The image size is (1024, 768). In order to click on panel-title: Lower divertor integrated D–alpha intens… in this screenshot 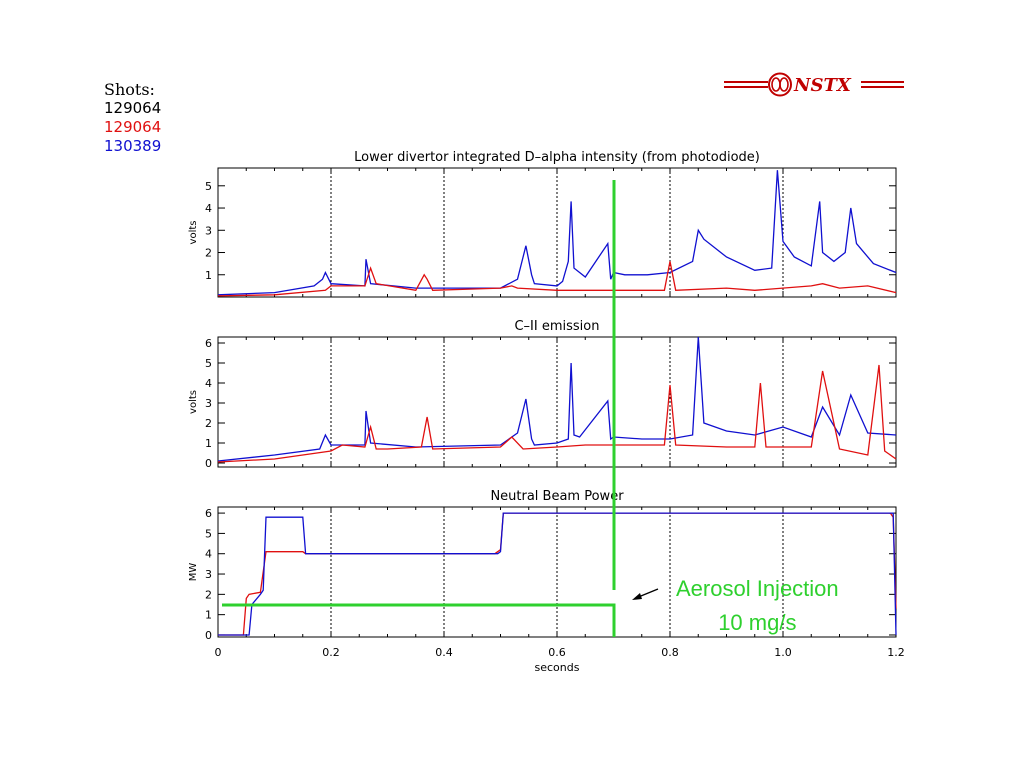, I will do `click(557, 157)`.